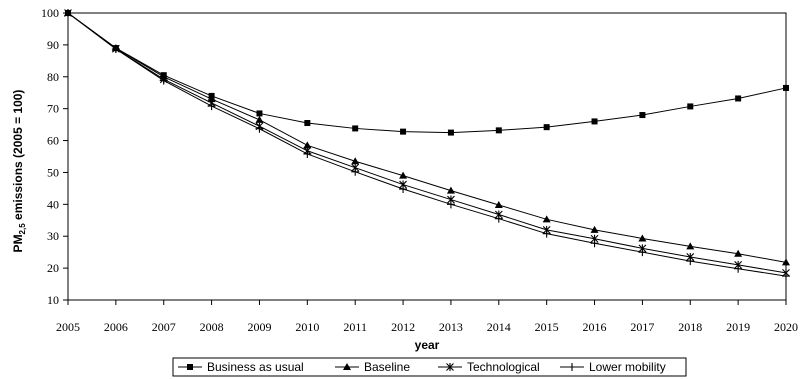 Image resolution: width=801 pixels, height=379 pixels. Describe the element at coordinates (355, 327) in the screenshot. I see `x-tick-label: 2011` at that location.